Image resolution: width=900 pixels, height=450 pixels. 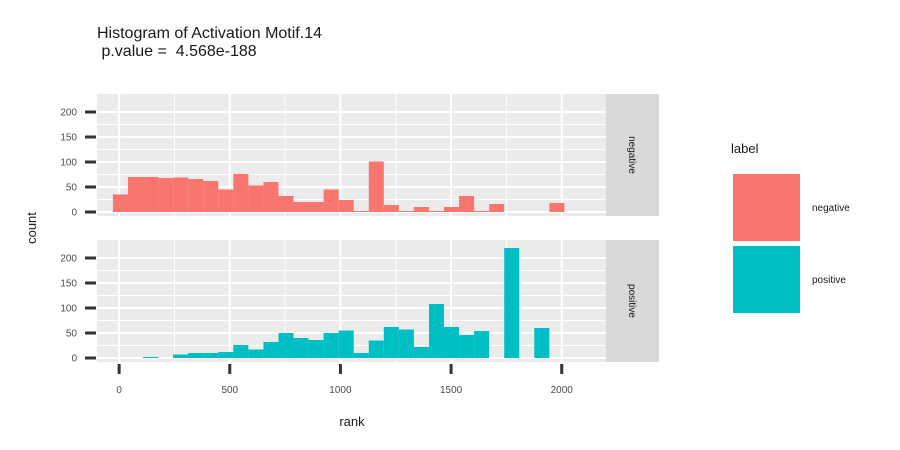 I want to click on x-axis-title: rank, so click(x=352, y=421).